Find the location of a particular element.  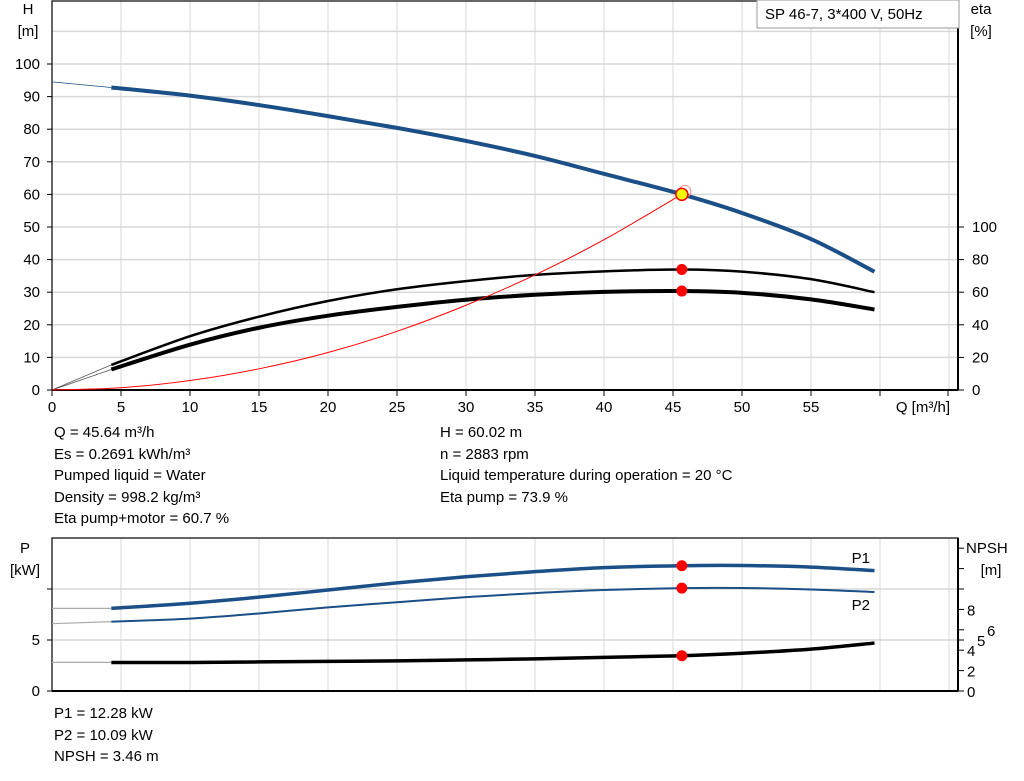

y2-tick-label: 0 is located at coordinates (976, 390).